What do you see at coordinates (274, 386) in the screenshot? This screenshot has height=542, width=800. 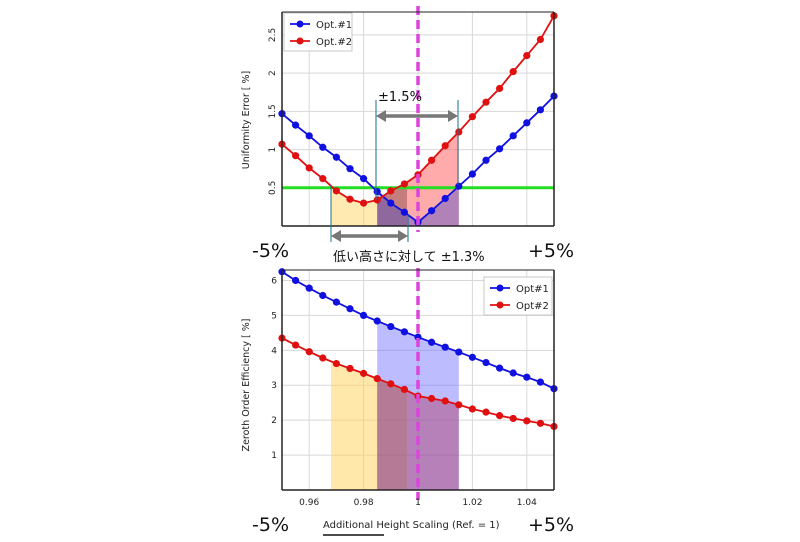 I see `y-tick-label: 3` at bounding box center [274, 386].